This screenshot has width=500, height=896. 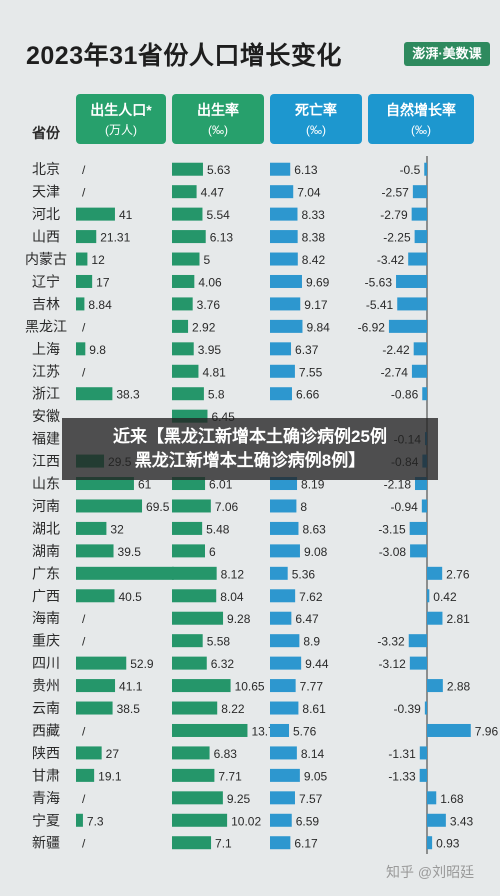 What do you see at coordinates (46, 775) in the screenshot?
I see `province-label: 甘肃` at bounding box center [46, 775].